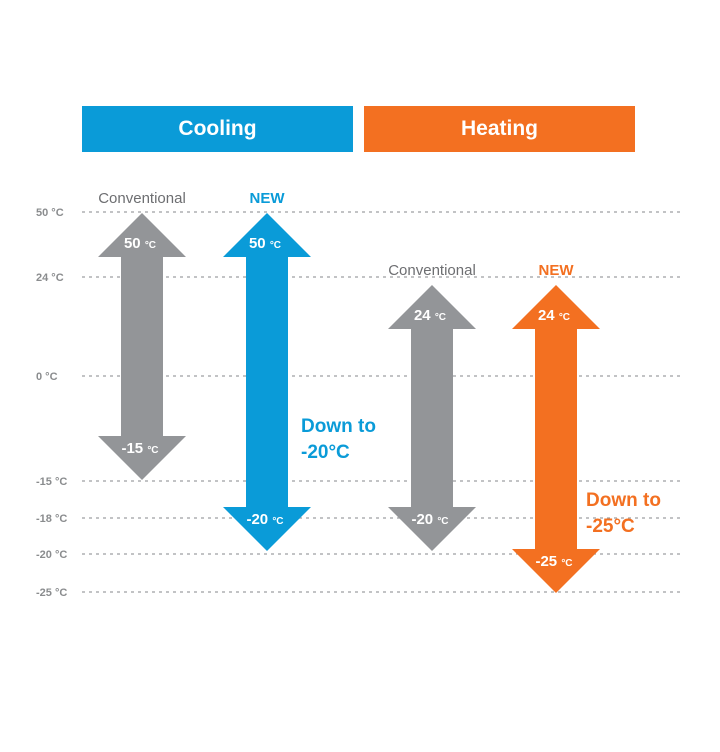 The height and width of the screenshot is (752, 720). Describe the element at coordinates (51, 555) in the screenshot. I see `y-tick-label: -20 °C` at that location.